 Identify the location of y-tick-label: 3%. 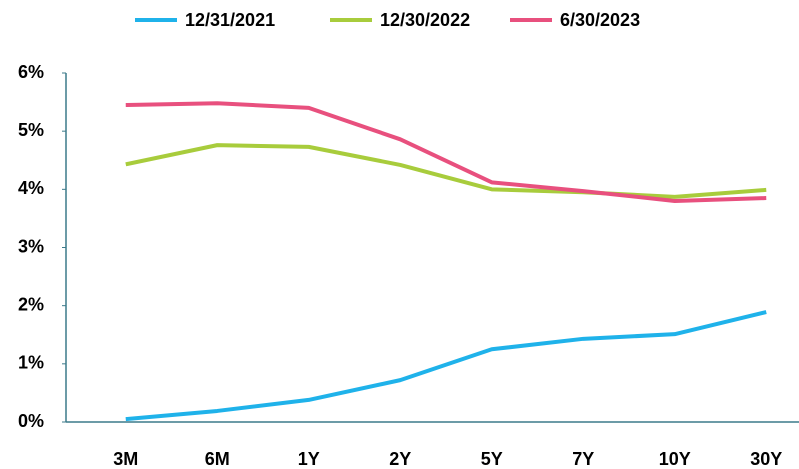
(31, 246).